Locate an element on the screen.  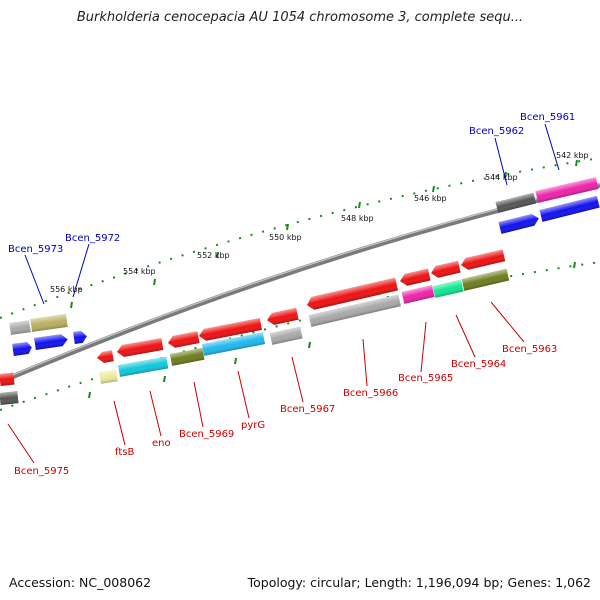
tick-label: 550 kbp is located at coordinates (285, 237).